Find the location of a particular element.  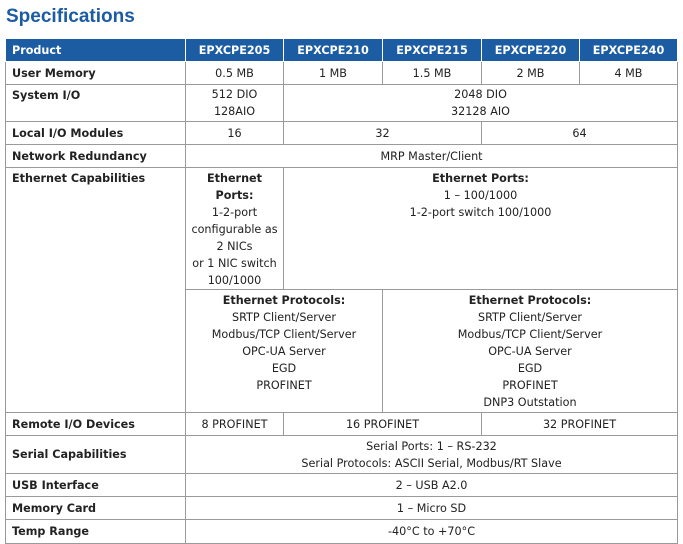

header-cell: EPXCPE220 is located at coordinates (530, 50).